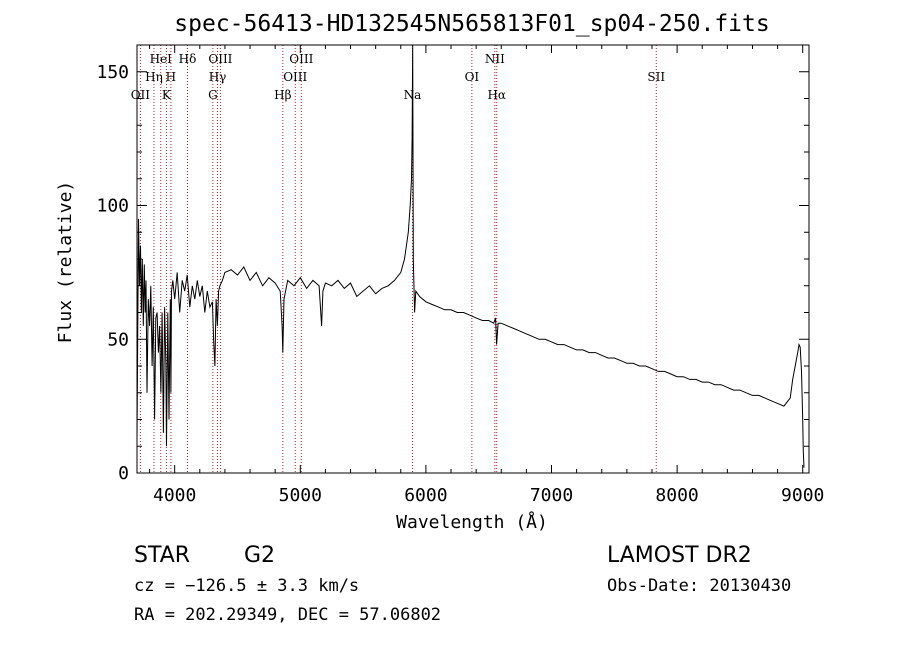  Describe the element at coordinates (495, 59) in the screenshot. I see `emission-line-label: NII` at that location.